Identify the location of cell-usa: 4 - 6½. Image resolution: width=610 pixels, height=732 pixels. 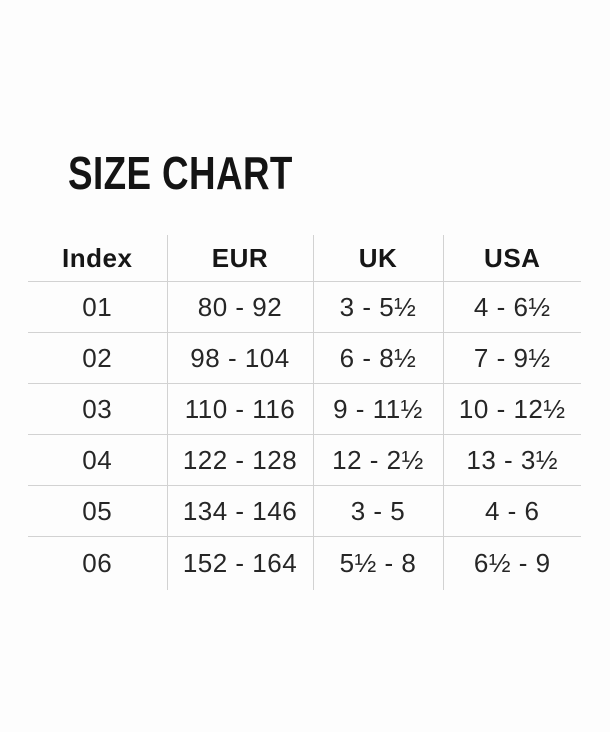
(511, 307).